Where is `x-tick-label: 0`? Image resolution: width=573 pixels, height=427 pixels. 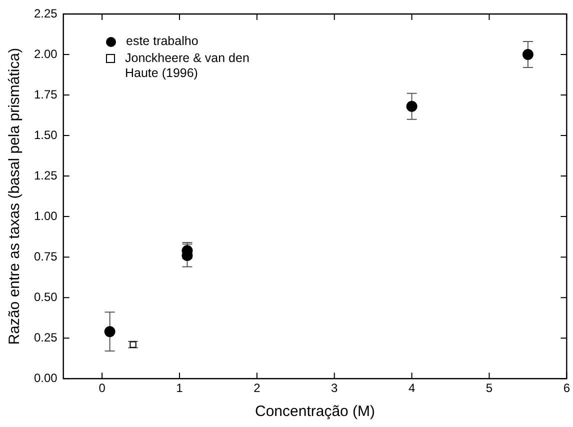 x-tick-label: 0 is located at coordinates (102, 388).